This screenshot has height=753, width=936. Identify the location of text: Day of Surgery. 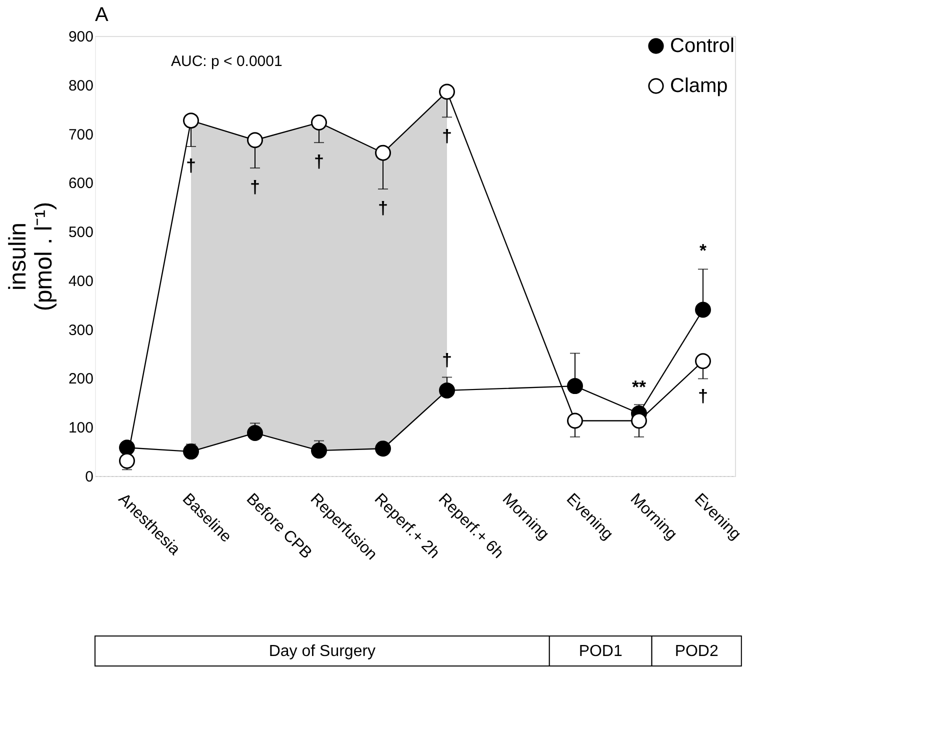
(322, 651).